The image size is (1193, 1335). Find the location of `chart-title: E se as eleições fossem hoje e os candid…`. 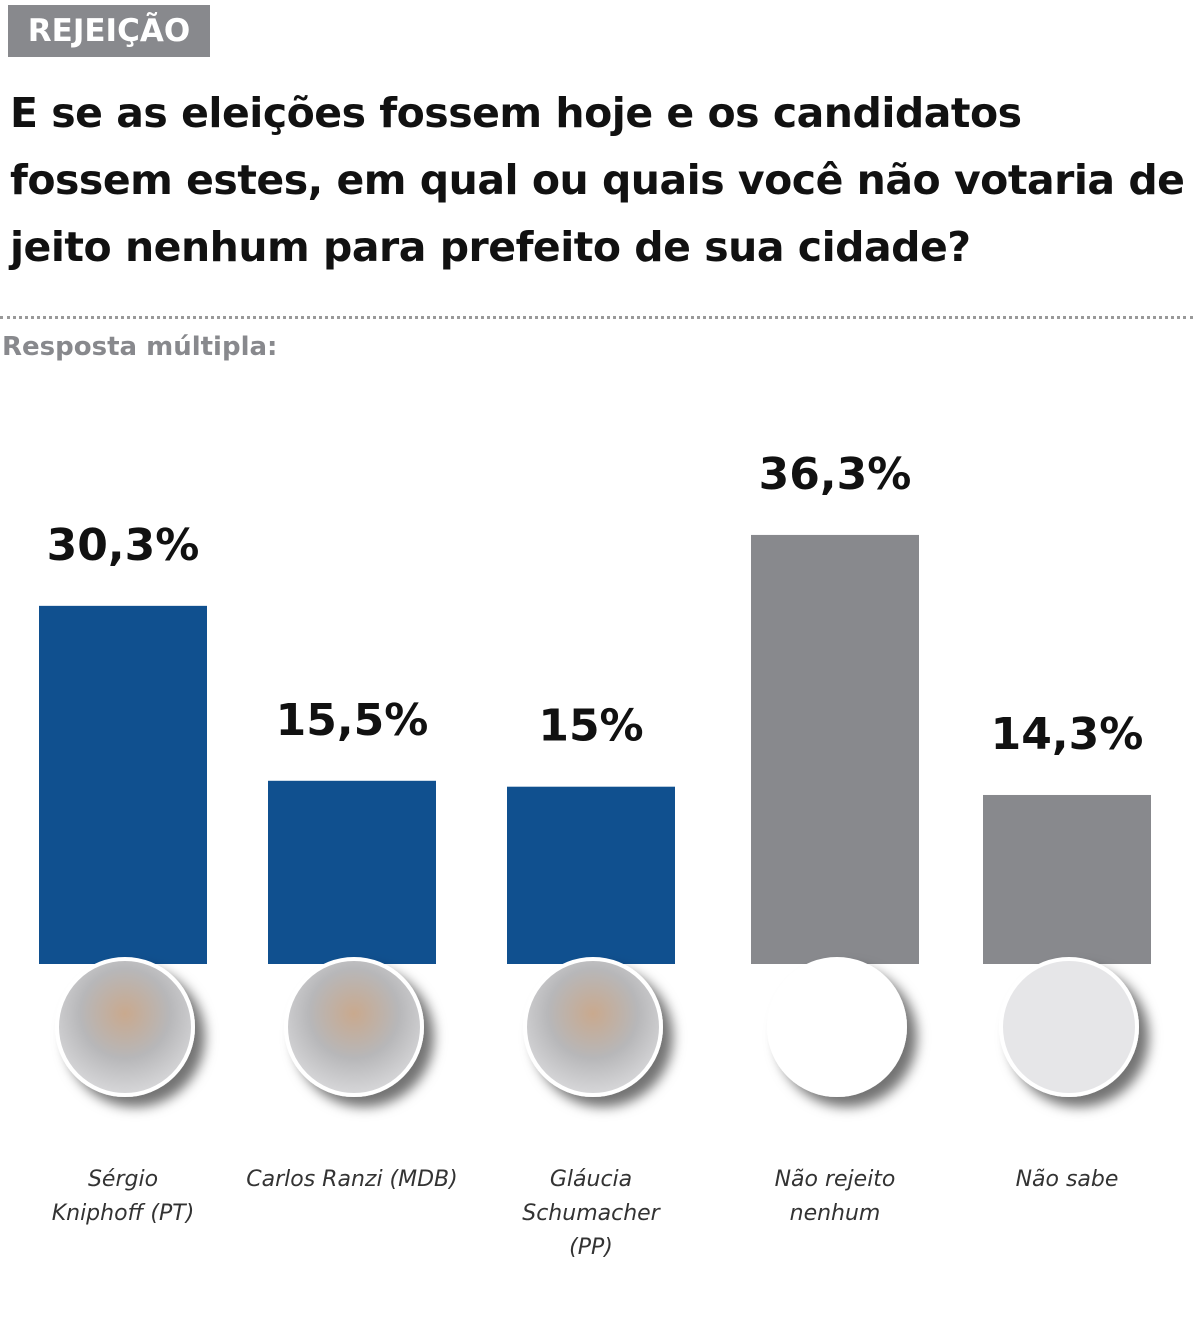

chart-title: E se as eleições fossem hoje e os candid… is located at coordinates (597, 180).